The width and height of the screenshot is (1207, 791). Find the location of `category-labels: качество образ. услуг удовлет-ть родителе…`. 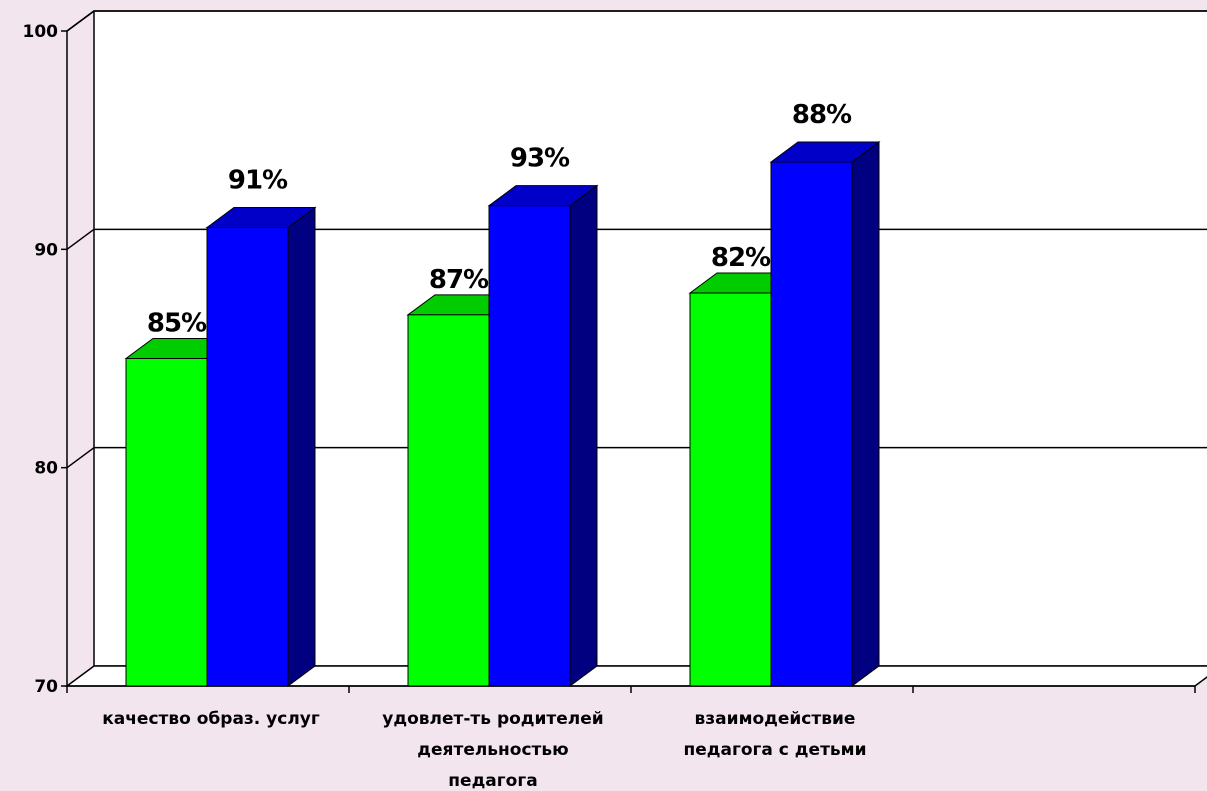

category-labels: качество образ. услуг удовлет-ть родителе… is located at coordinates (484, 750).